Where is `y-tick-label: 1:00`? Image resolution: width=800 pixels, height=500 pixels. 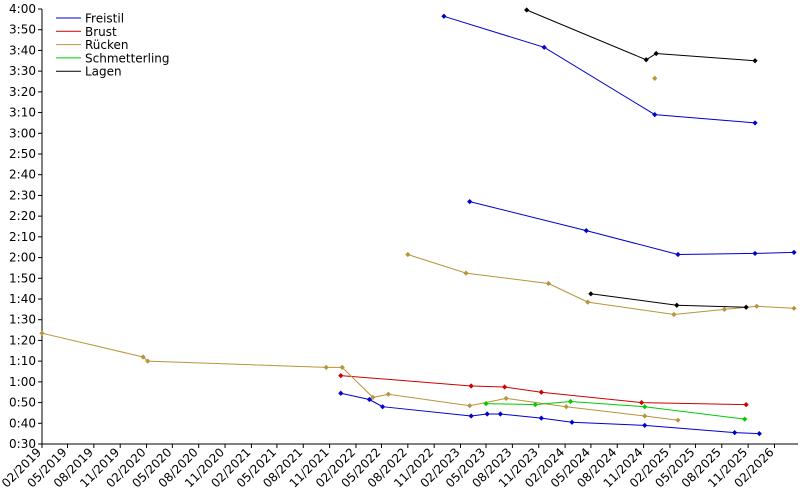
y-tick-label: 1:00 is located at coordinates (22, 382).